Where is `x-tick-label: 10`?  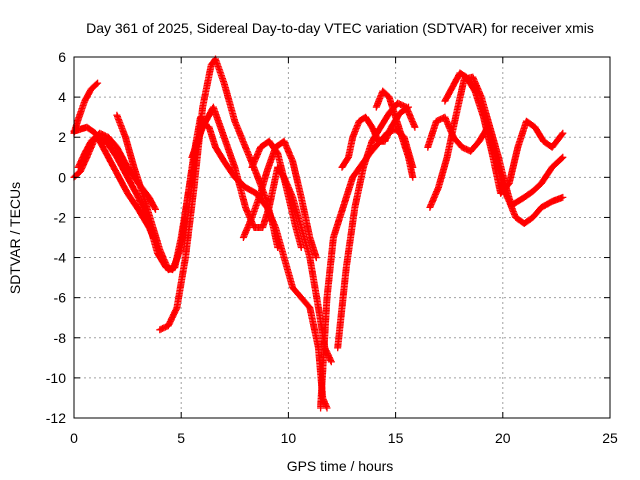 x-tick-label: 10 is located at coordinates (289, 438).